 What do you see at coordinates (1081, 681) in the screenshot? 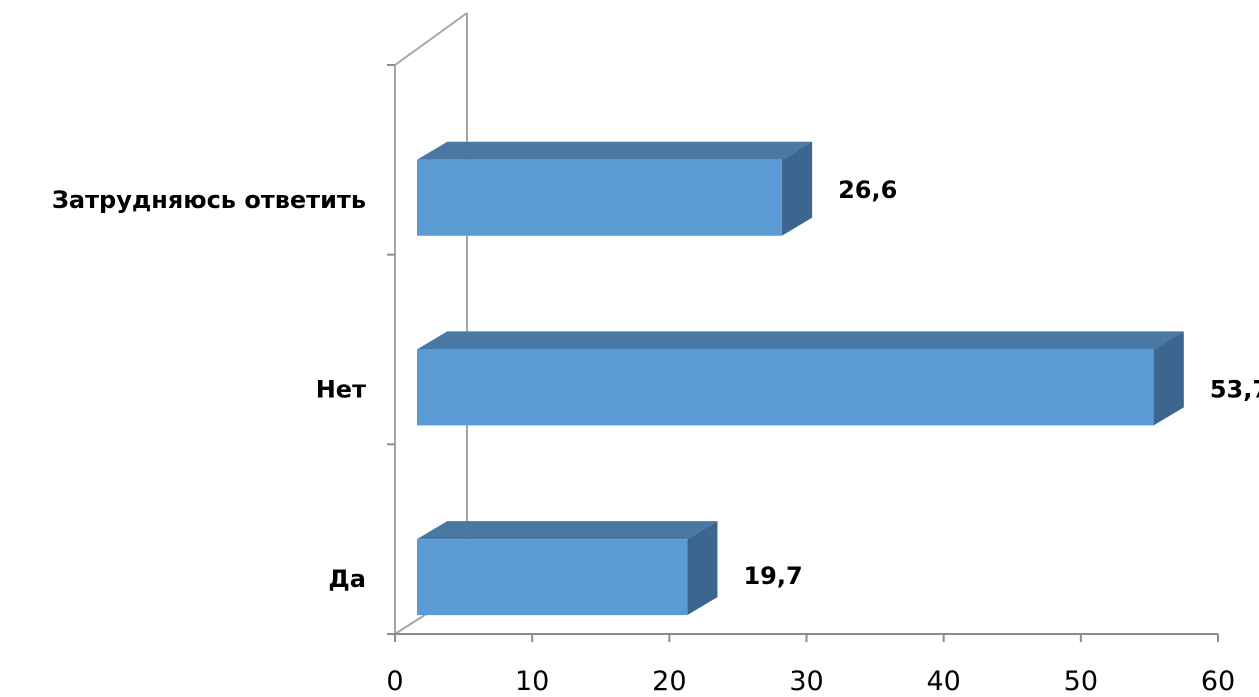
I see `x-tick-label-5: 50` at bounding box center [1081, 681].